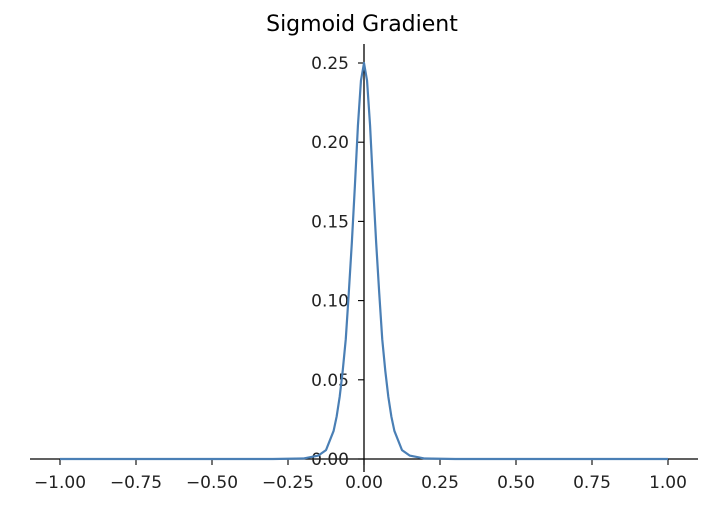 This screenshot has height=506, width=724. What do you see at coordinates (440, 483) in the screenshot?
I see `x-tick-label: 0.25` at bounding box center [440, 483].